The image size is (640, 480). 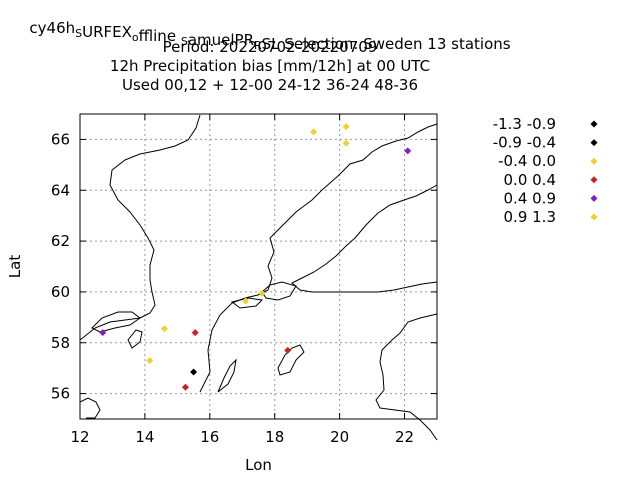 What do you see at coordinates (60, 394) in the screenshot?
I see `y-tick-label: 56` at bounding box center [60, 394].